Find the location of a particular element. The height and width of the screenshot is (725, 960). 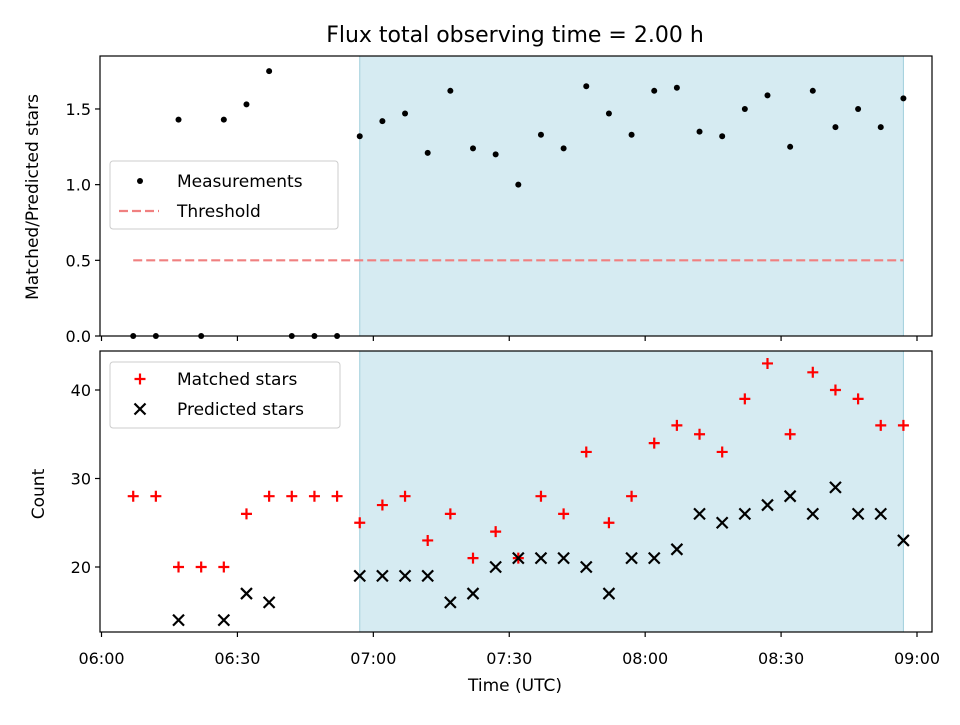

legend-label: Threshold is located at coordinates (218, 212).